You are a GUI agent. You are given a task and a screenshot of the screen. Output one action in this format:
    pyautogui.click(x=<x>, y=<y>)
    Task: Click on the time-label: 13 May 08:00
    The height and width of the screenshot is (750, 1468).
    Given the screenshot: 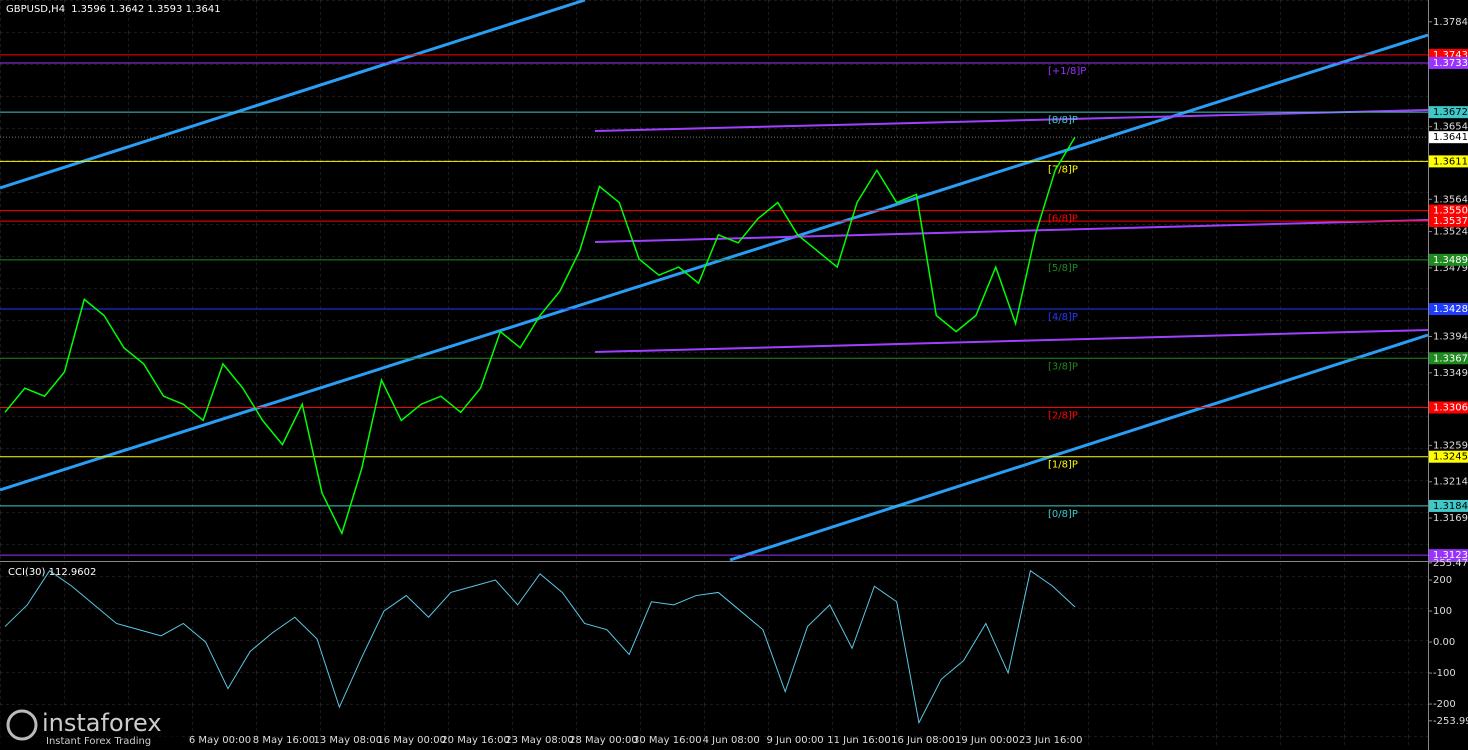 What is the action you would take?
    pyautogui.click(x=348, y=740)
    